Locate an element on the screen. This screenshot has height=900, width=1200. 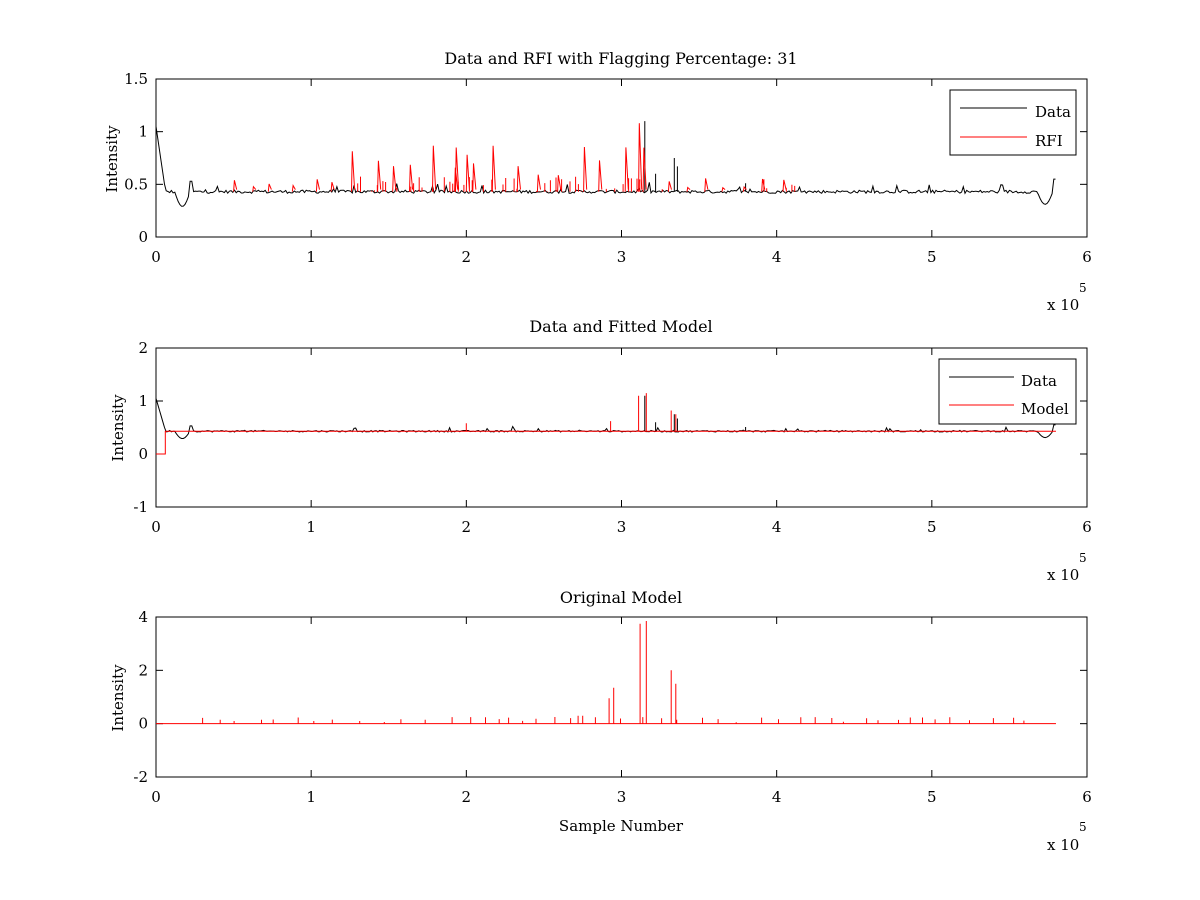
panel-1-xtick-label: 3 is located at coordinates (622, 257).